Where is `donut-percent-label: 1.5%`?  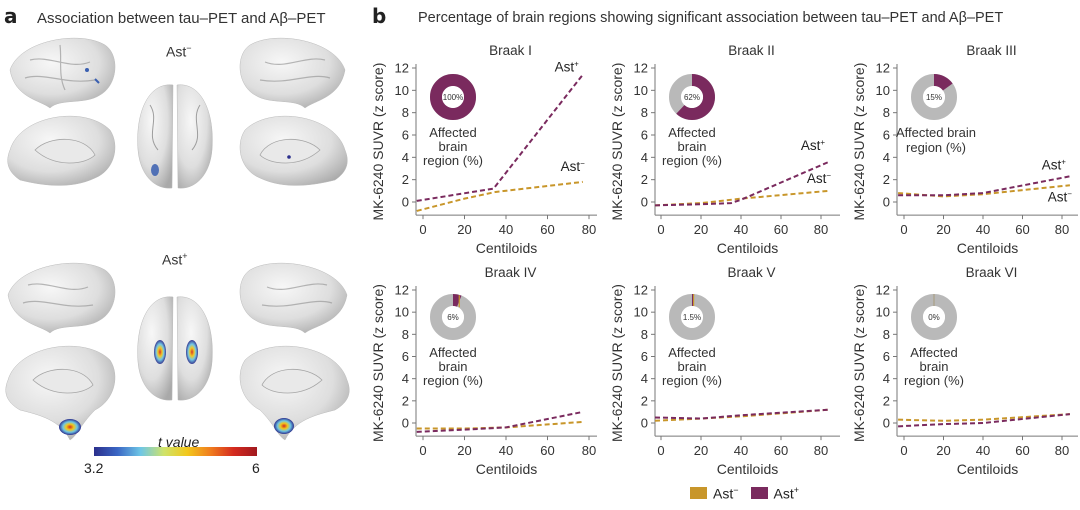 donut-percent-label: 1.5% is located at coordinates (692, 317).